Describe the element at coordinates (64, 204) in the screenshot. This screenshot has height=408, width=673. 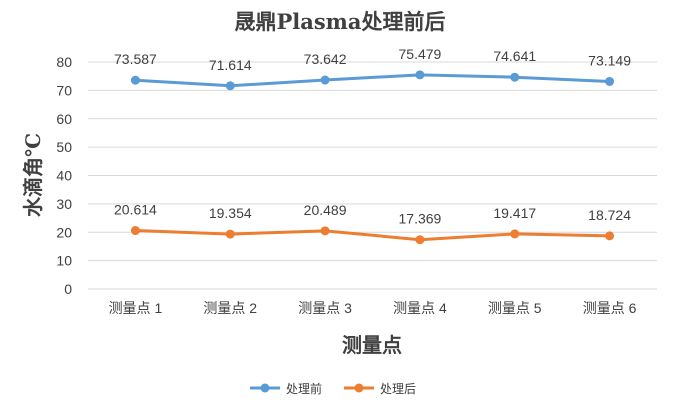
I see `y-tick-label: 30` at that location.